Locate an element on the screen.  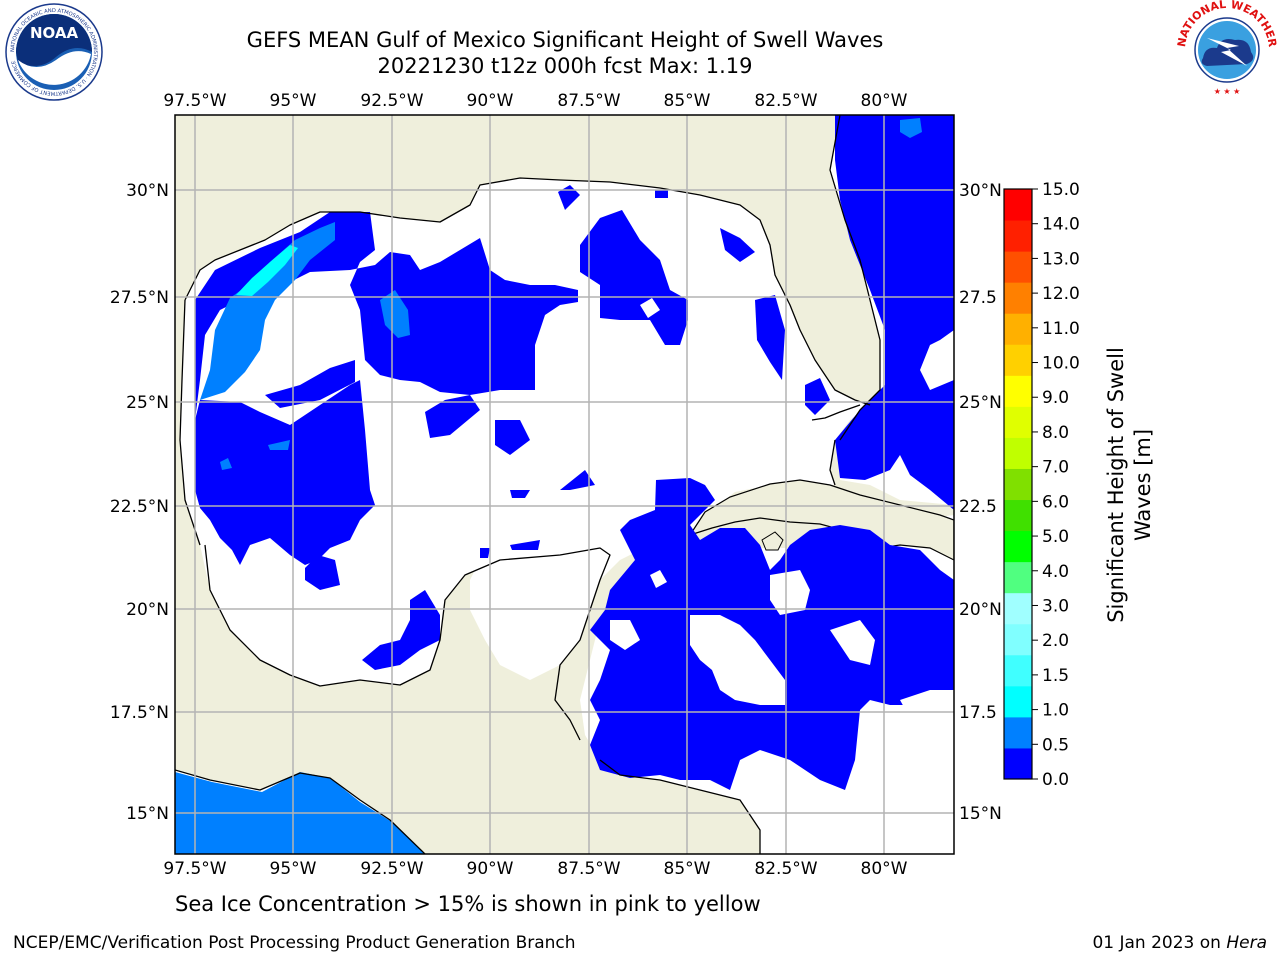
lat-label: 27.5 is located at coordinates (978, 298).